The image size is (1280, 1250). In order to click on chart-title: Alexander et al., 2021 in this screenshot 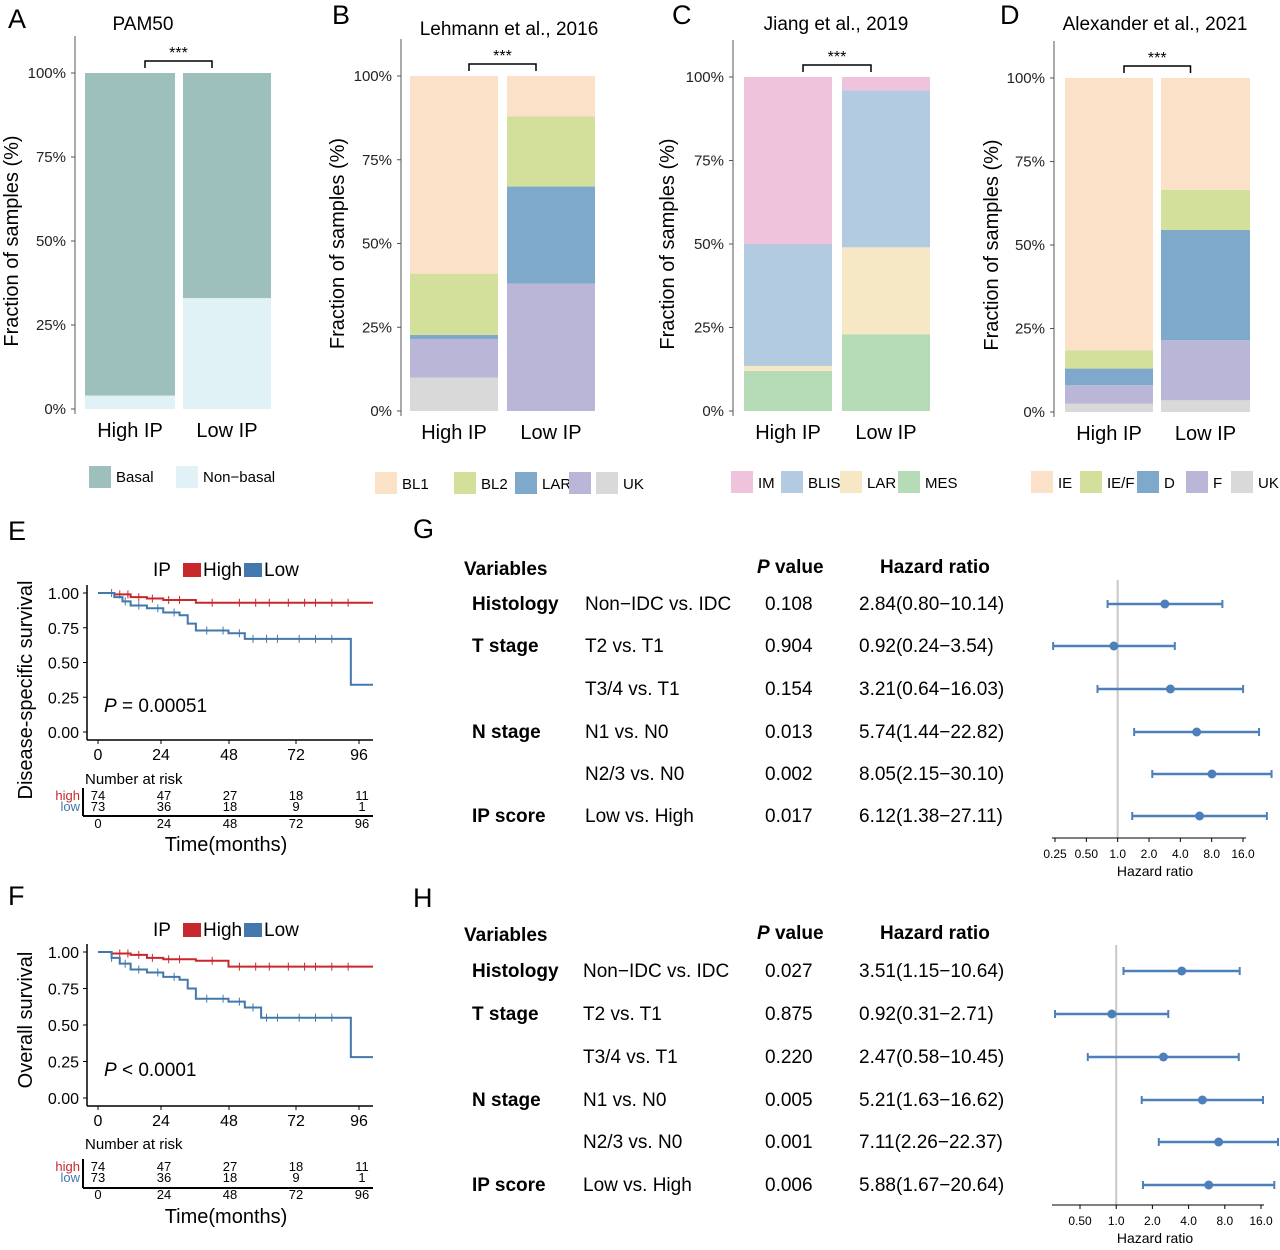, I will do `click(1155, 24)`.